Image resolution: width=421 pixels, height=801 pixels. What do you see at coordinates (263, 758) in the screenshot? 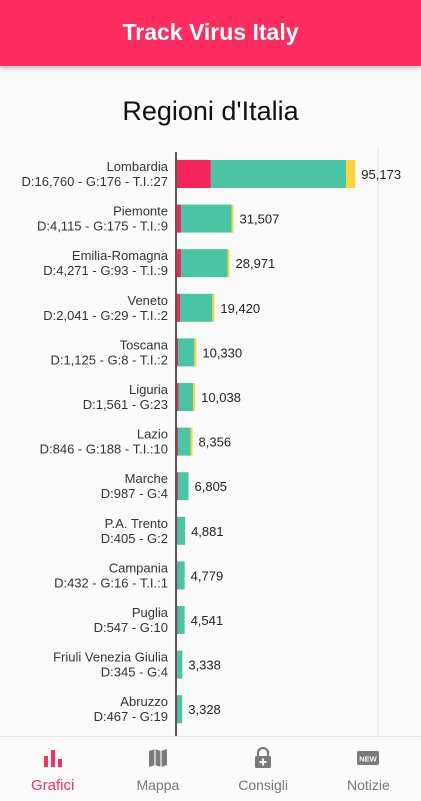
I see `lock-plus-icon` at bounding box center [263, 758].